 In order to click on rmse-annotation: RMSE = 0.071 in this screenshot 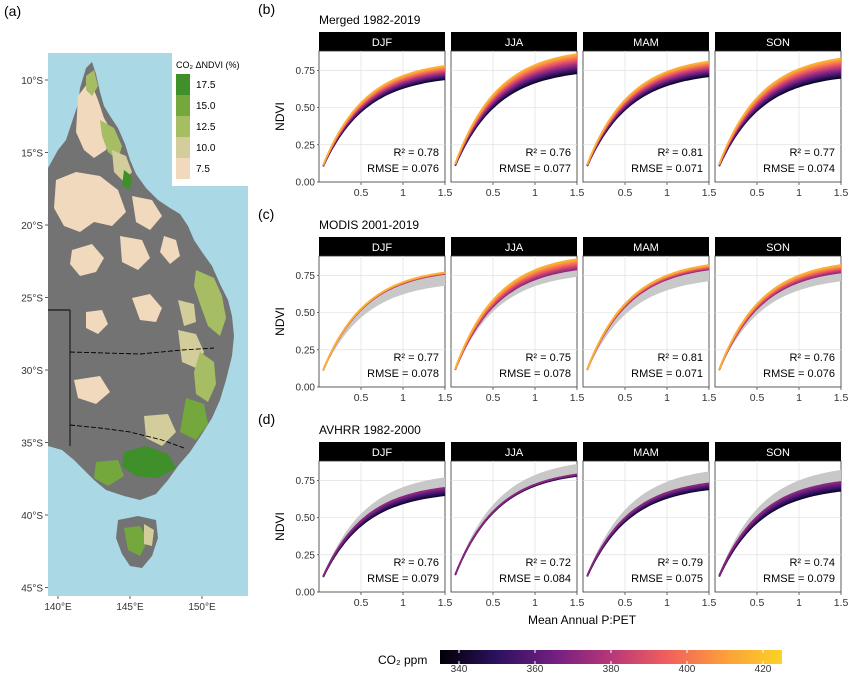, I will do `click(667, 169)`.